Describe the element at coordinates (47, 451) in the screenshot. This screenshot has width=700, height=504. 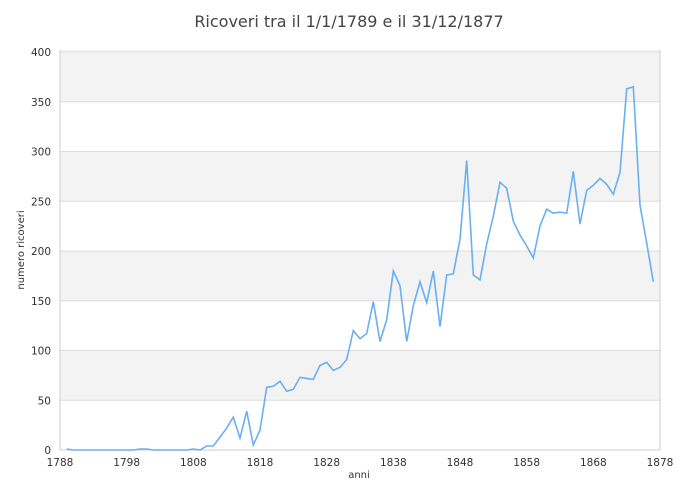
I see `y-tick-label: 0` at that location.